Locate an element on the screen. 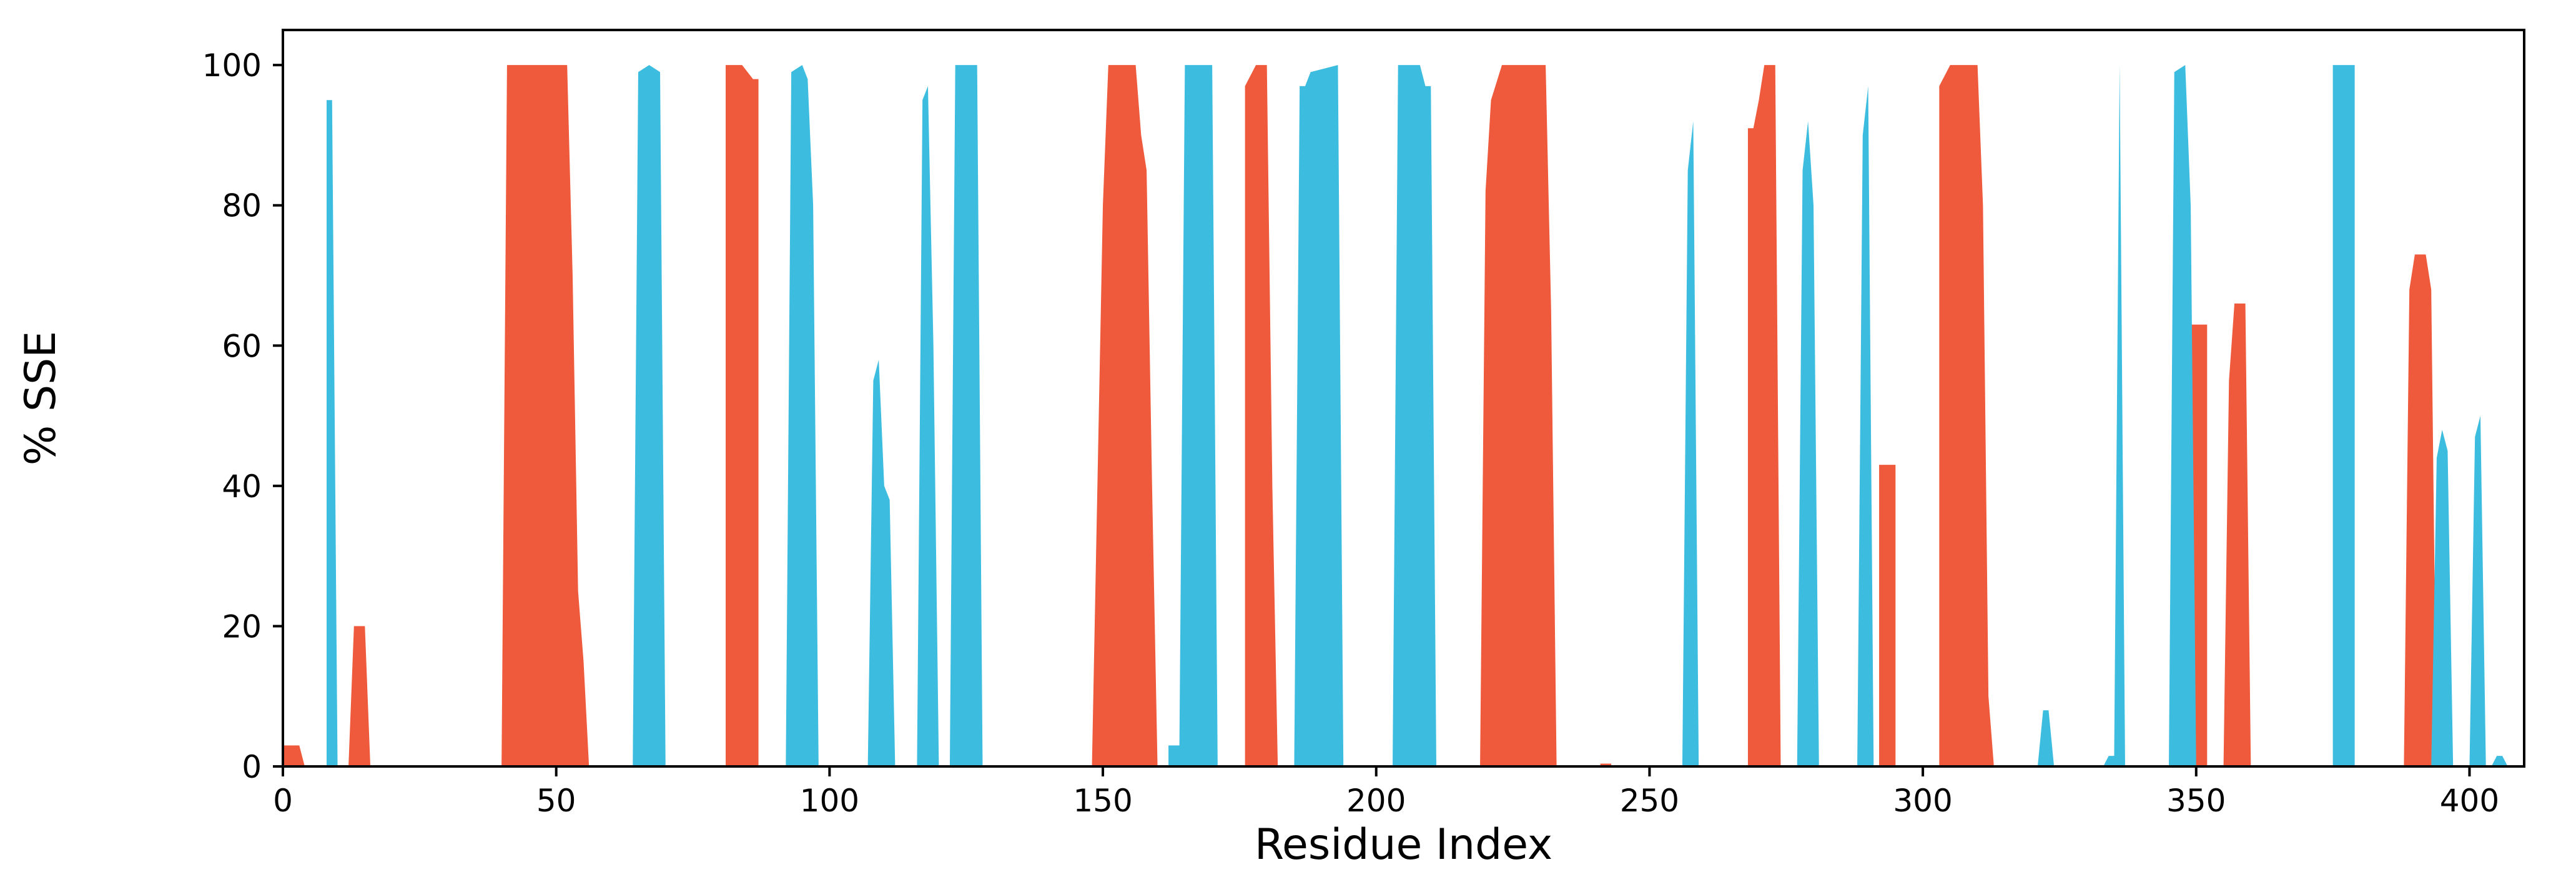 This screenshot has width=2576, height=877. x-tick-label: 400 is located at coordinates (2470, 801).